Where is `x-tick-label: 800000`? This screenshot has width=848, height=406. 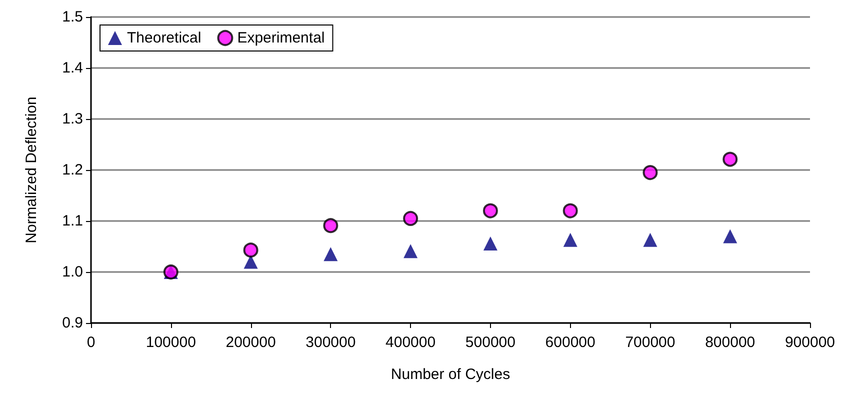
x-tick-label: 800000 is located at coordinates (730, 342).